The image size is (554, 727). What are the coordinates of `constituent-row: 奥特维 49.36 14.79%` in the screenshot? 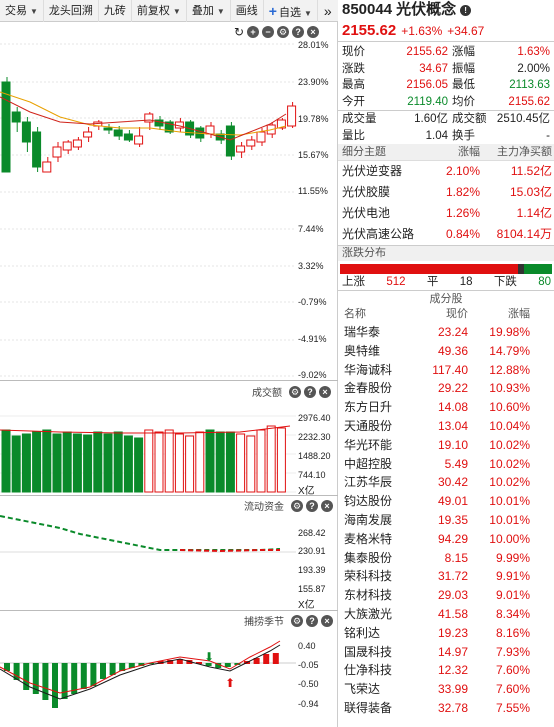 It's located at (446, 351).